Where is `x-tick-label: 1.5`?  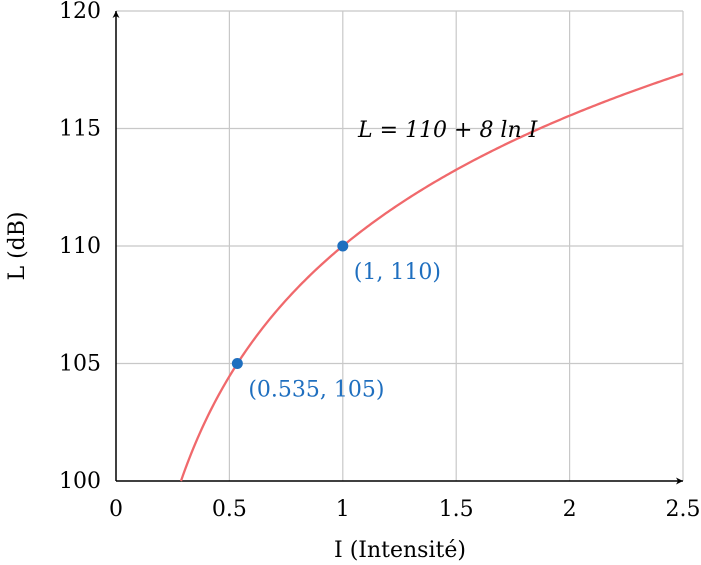
x-tick-label: 1.5 is located at coordinates (456, 509).